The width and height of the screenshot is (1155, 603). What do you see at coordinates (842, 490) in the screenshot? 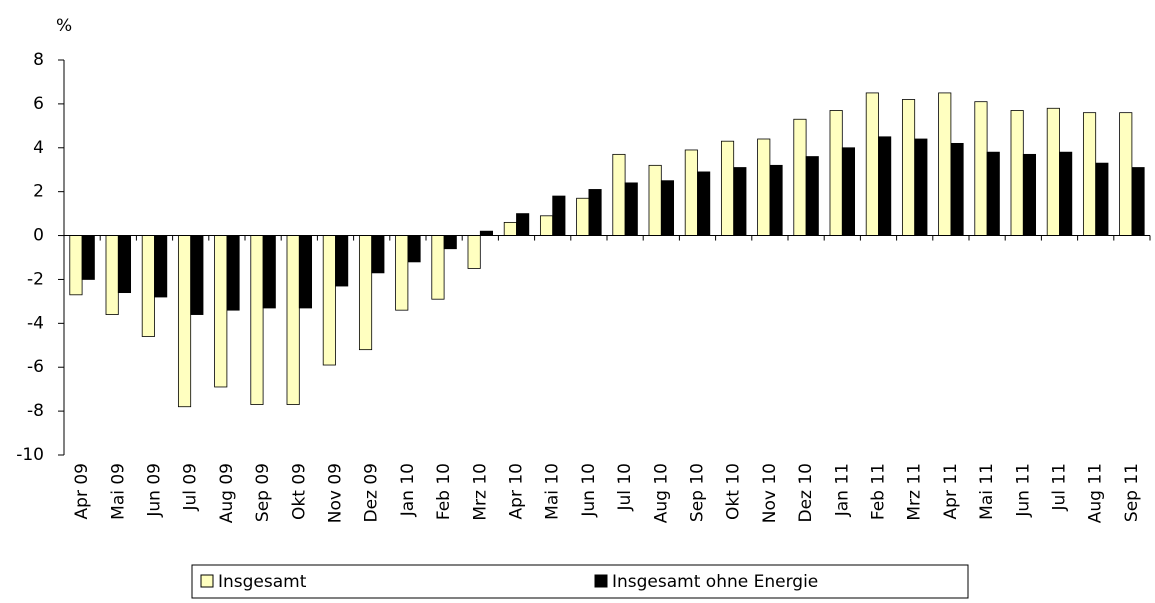
I see `x-tick-label: Jan 11` at bounding box center [842, 490].